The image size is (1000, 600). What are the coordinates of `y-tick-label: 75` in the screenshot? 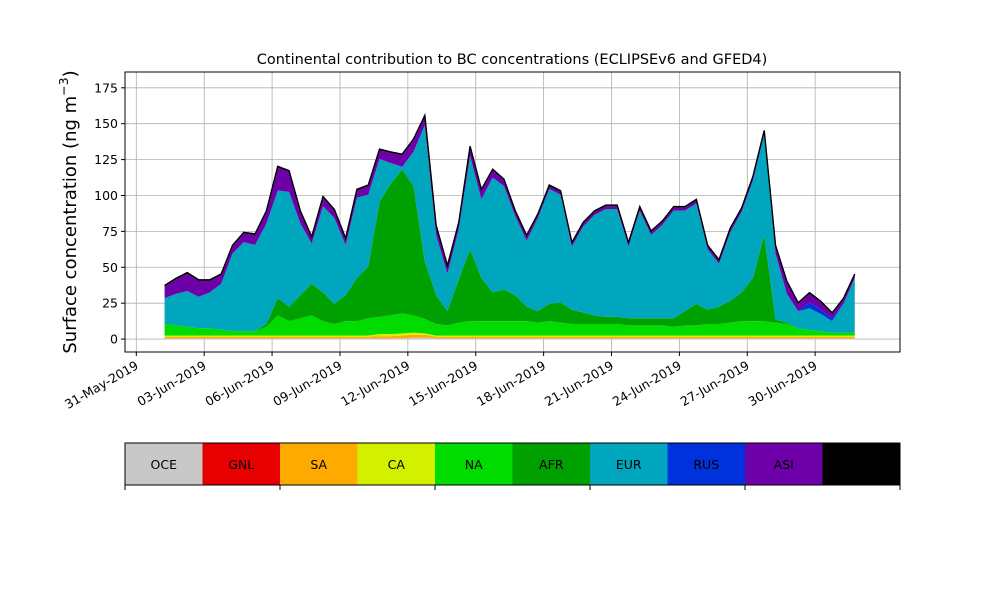 It's located at (110, 231).